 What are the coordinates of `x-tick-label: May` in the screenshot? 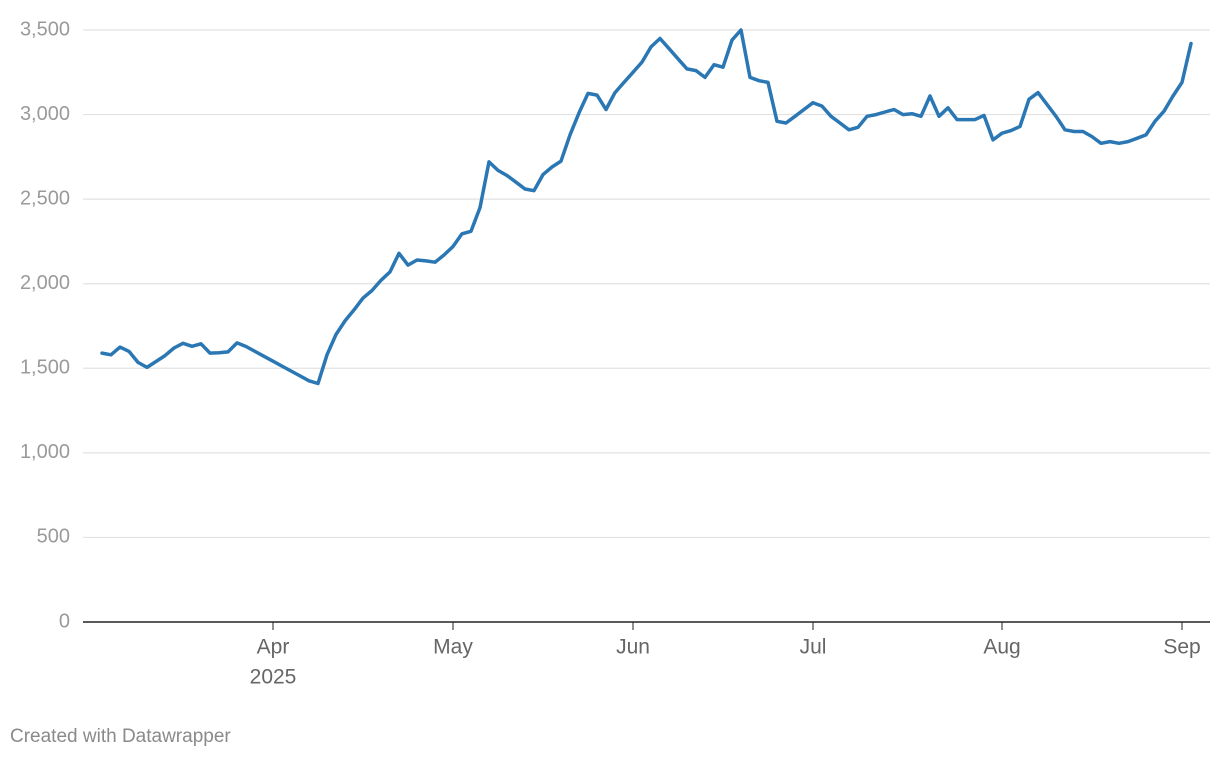 It's located at (453, 647).